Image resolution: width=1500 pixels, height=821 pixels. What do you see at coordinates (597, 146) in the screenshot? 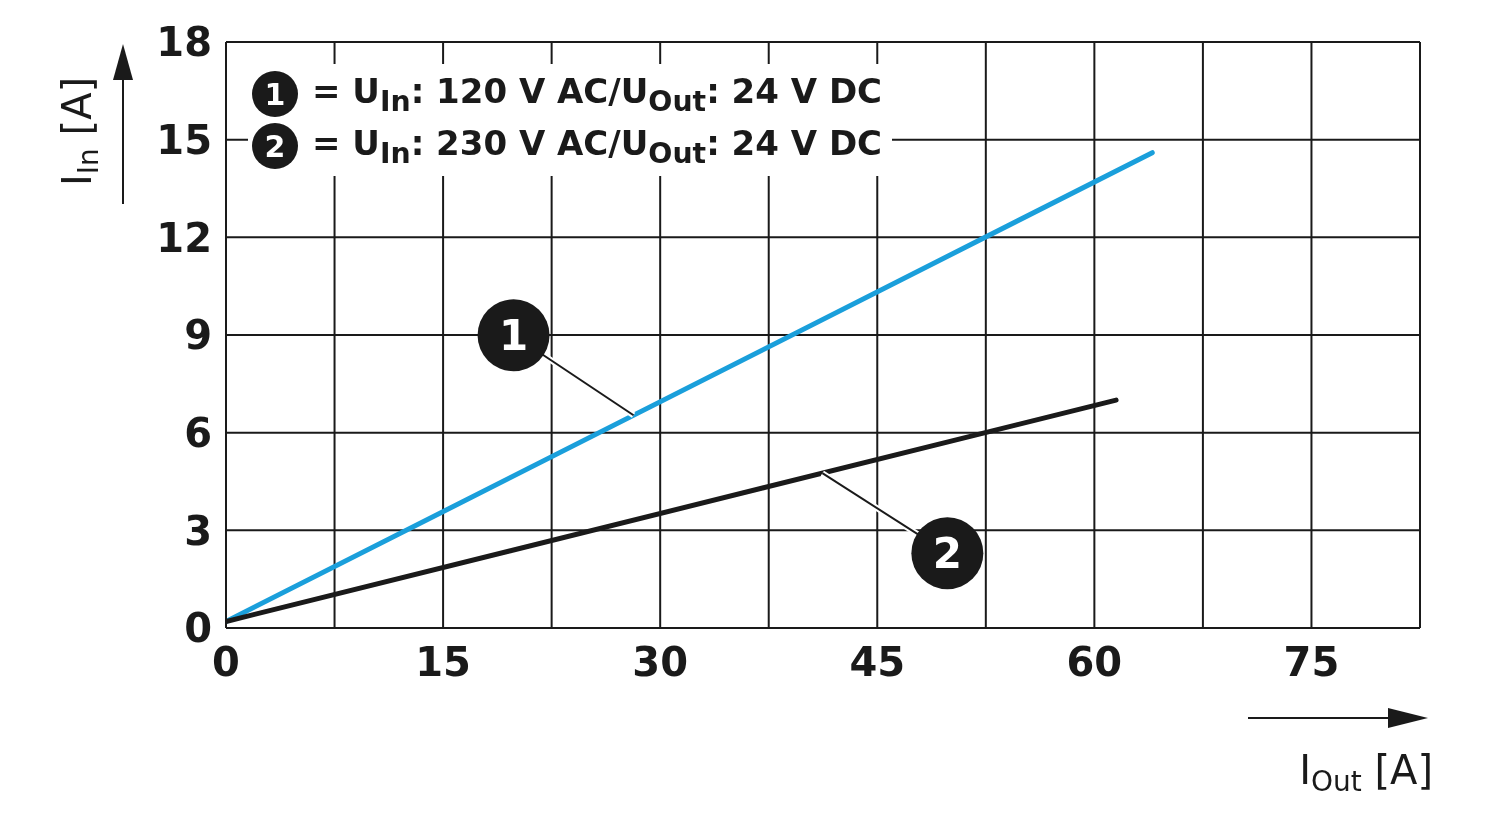
I see `annotation: = U$_{In}$: 230 V AC/U$_{Out}$: 24 V DC` at bounding box center [597, 146].